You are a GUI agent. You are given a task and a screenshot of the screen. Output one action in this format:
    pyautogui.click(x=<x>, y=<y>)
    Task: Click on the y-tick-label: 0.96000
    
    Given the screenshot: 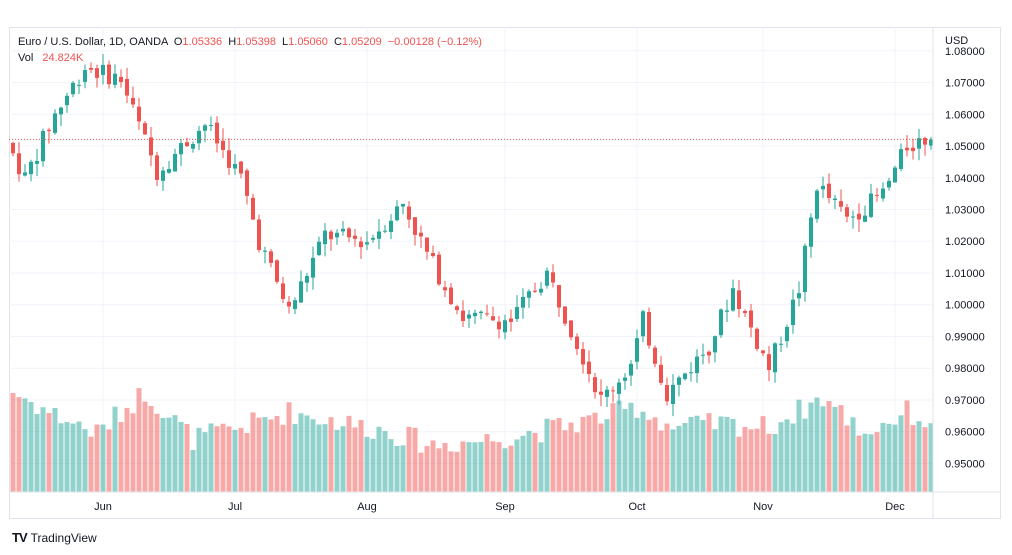 What is the action you would take?
    pyautogui.click(x=965, y=433)
    